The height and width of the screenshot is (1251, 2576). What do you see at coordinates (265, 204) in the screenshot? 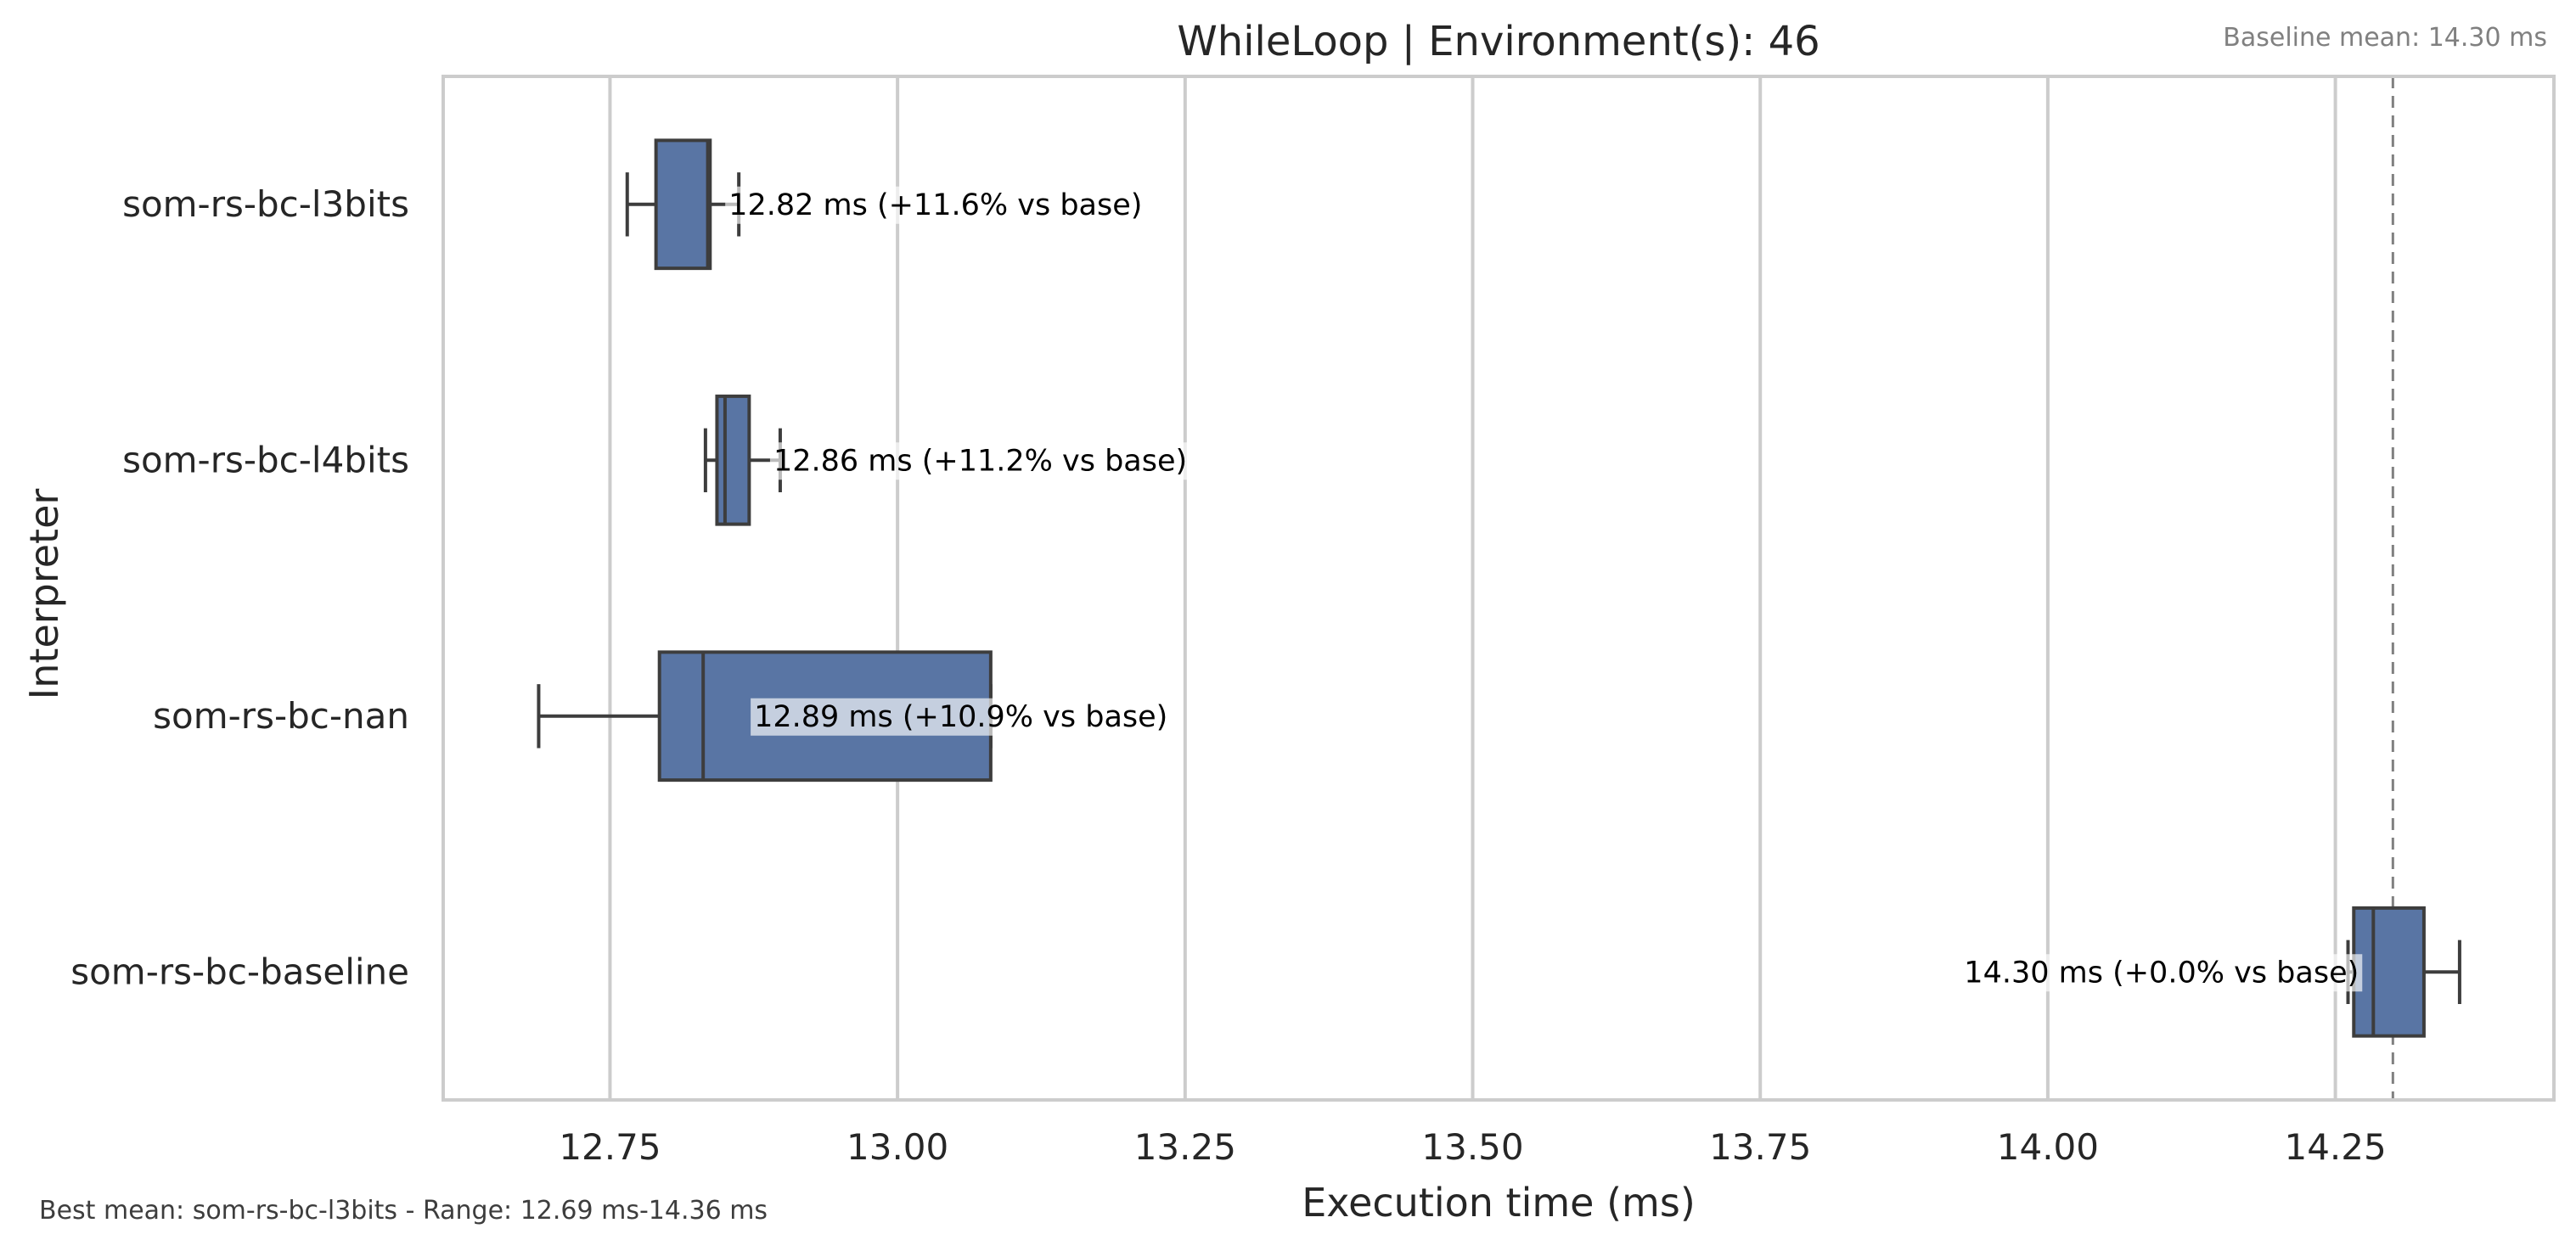
I see `y-tick-label-0: som-rs-bc-l3bits` at bounding box center [265, 204].